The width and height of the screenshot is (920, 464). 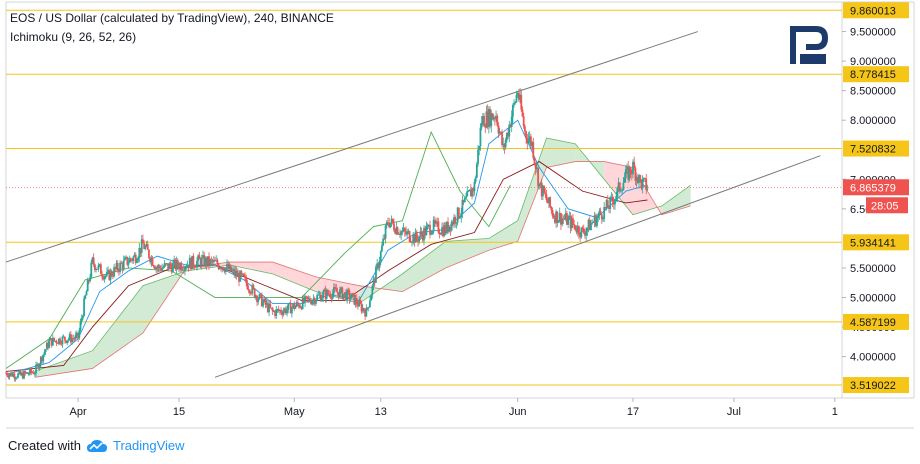 What do you see at coordinates (96, 445) in the screenshot?
I see `footer: Created with TradingView` at bounding box center [96, 445].